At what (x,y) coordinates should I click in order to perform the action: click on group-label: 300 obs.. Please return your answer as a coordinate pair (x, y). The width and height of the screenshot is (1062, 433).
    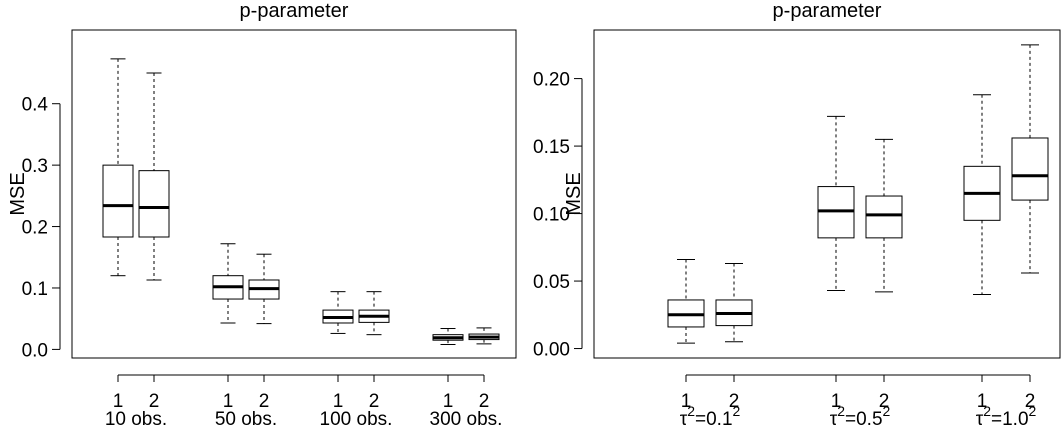
    Looking at the image, I should click on (466, 419).